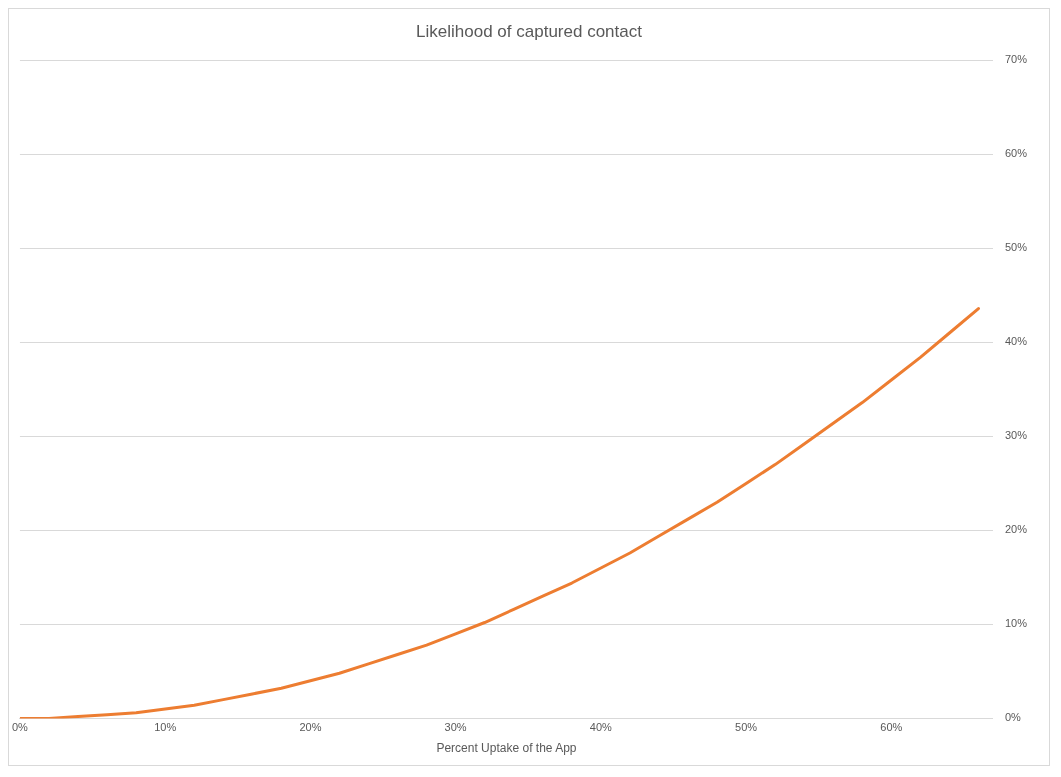  Describe the element at coordinates (20, 727) in the screenshot. I see `x-tick-label: 0%` at that location.